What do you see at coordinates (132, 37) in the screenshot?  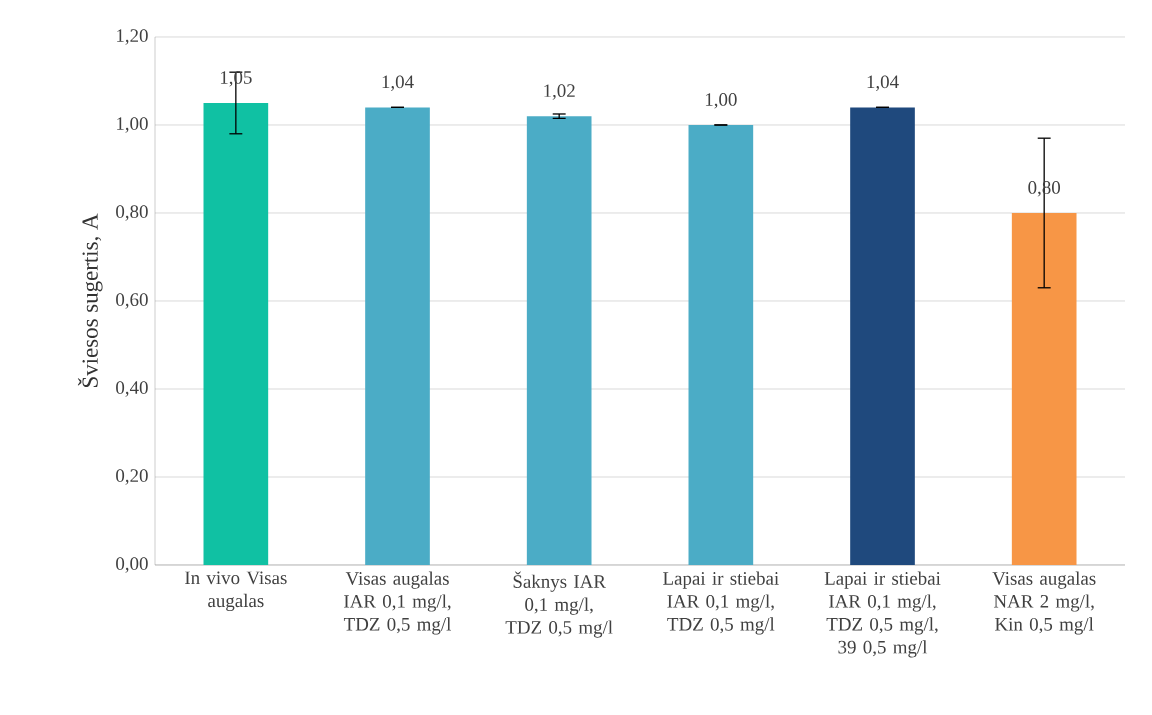 I see `y-tick-label: 1,20` at bounding box center [132, 37].